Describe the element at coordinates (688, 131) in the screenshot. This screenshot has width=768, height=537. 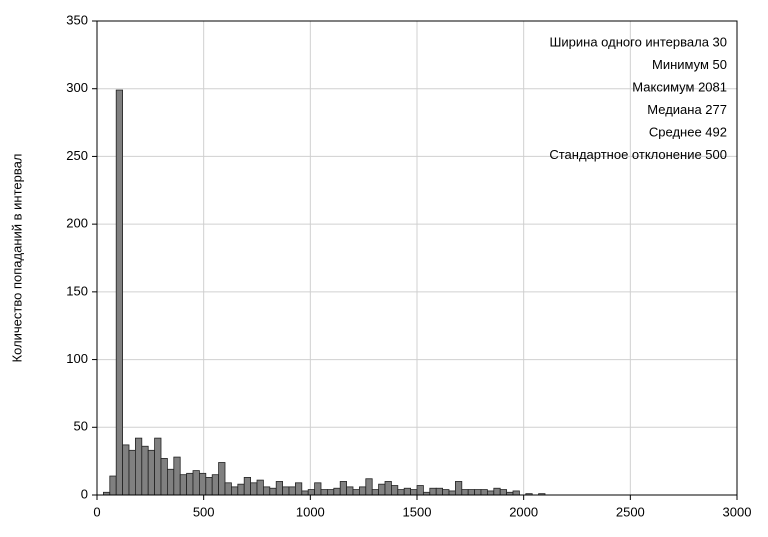
I see `annotation: Среднее 492` at that location.